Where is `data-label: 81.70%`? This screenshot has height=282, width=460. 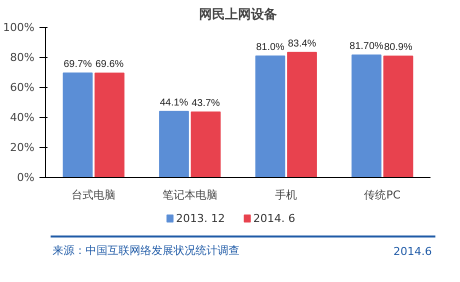 data-label: 81.70% is located at coordinates (367, 46).